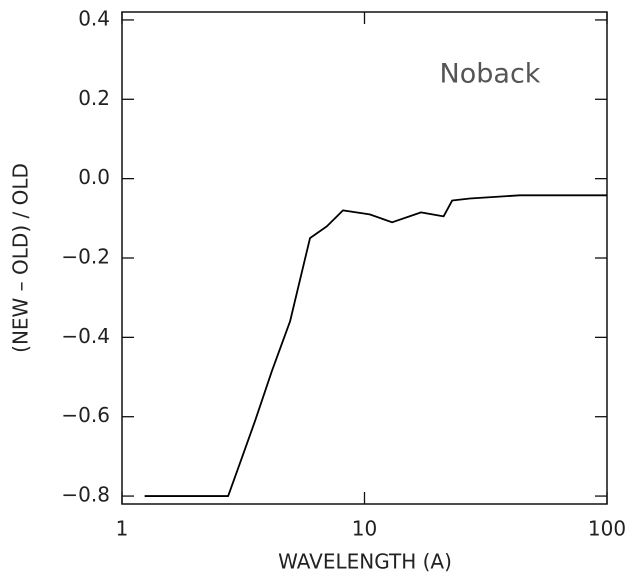 The height and width of the screenshot is (583, 634). Describe the element at coordinates (85, 415) in the screenshot. I see `y-tick-label: −0.6` at that location.